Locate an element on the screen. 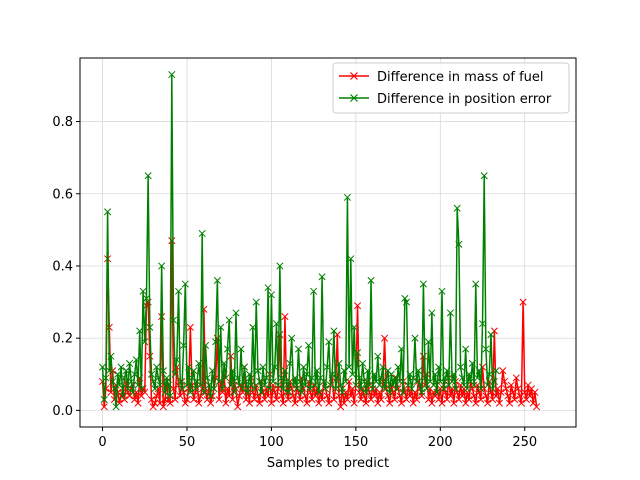 The image size is (640, 480). y-tick-label: 0.8 is located at coordinates (62, 122).